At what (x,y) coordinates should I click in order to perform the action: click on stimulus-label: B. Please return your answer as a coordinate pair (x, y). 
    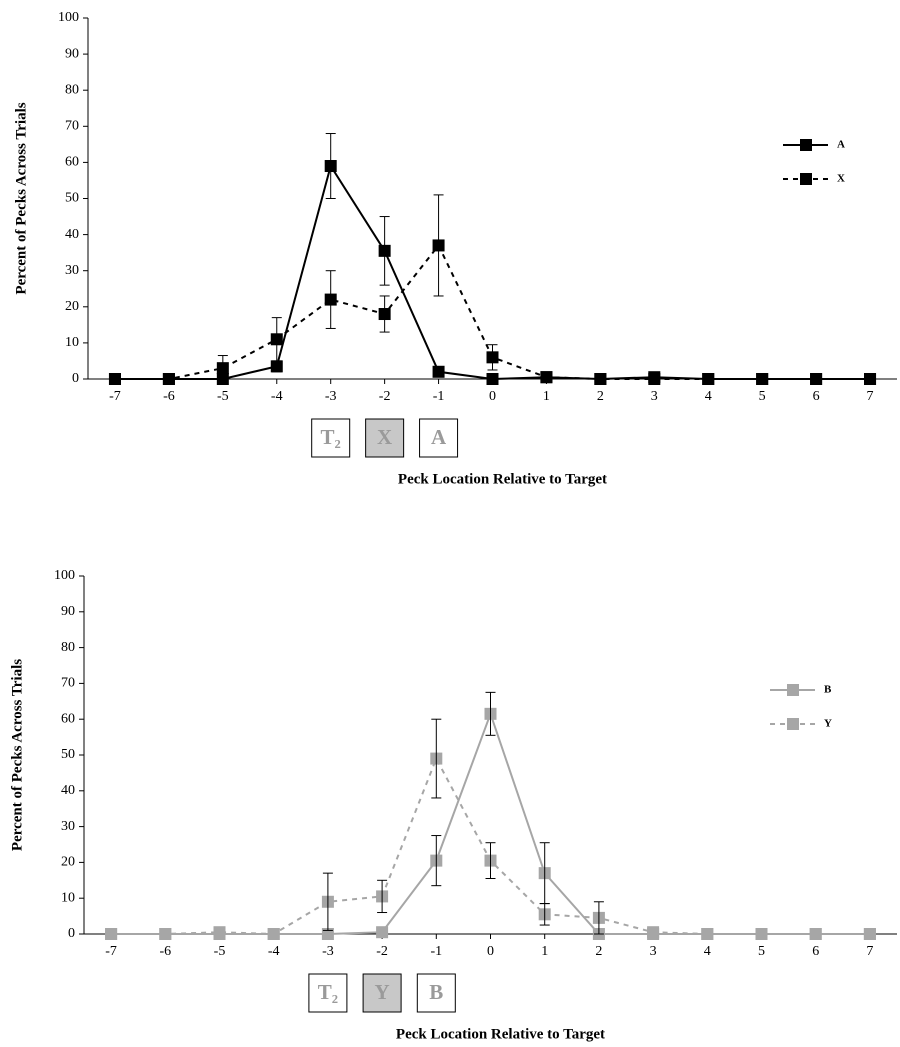
    Looking at the image, I should click on (436, 992).